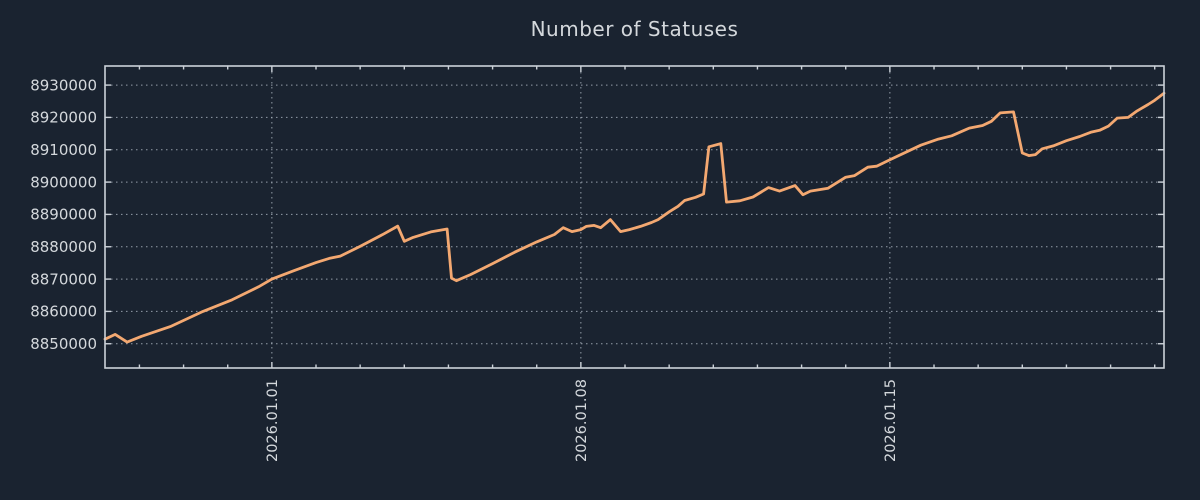 The image size is (1200, 500). What do you see at coordinates (582, 420) in the screenshot?
I see `x-tick-label: 2026.01.08` at bounding box center [582, 420].